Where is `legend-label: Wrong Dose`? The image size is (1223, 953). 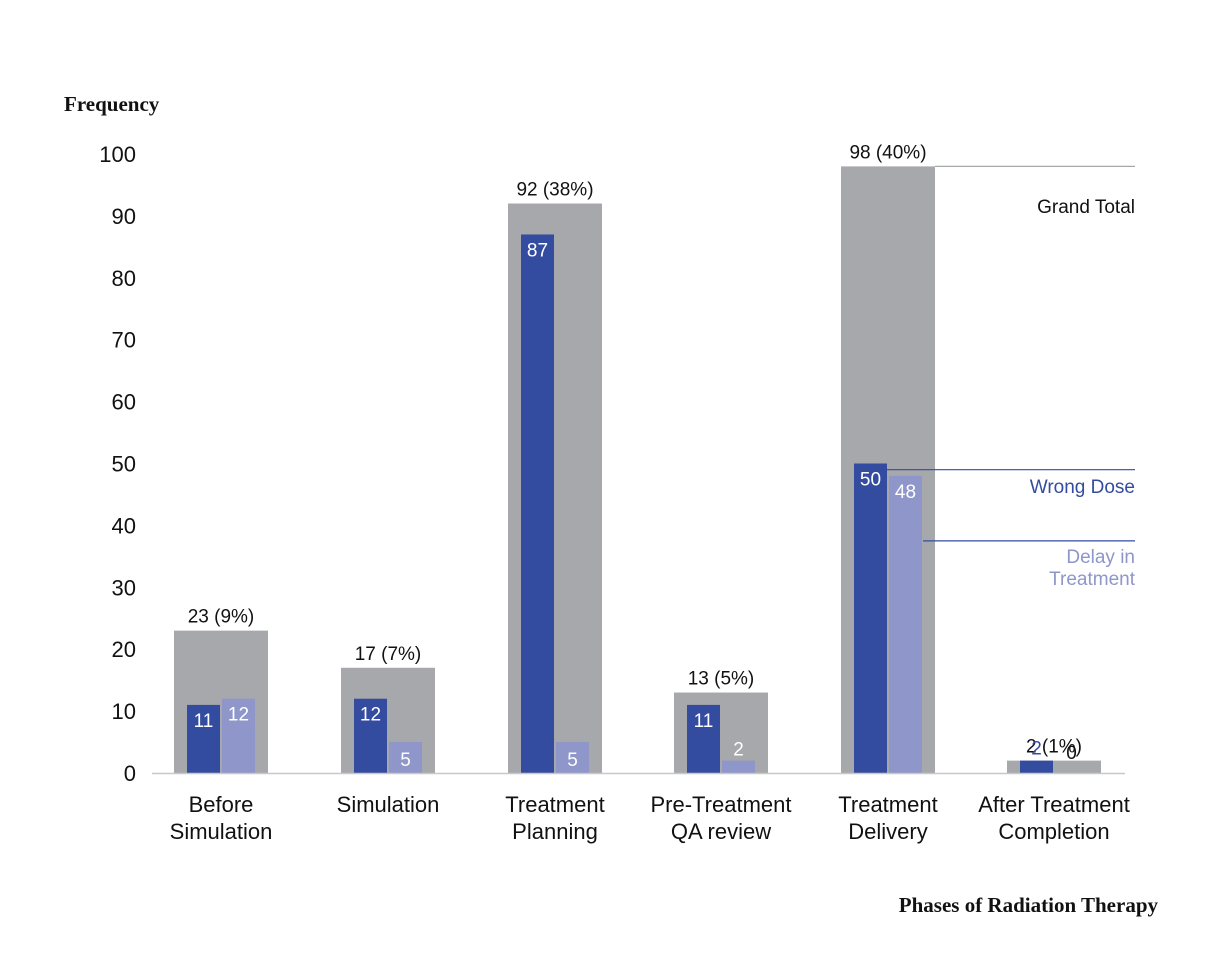 legend-label: Wrong Dose is located at coordinates (1082, 487).